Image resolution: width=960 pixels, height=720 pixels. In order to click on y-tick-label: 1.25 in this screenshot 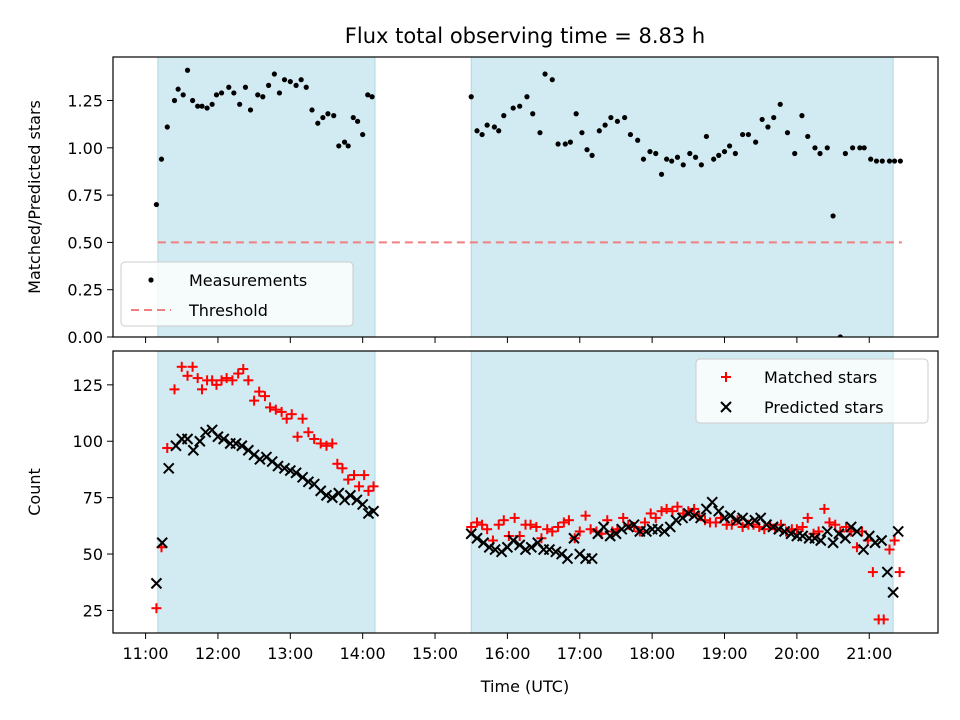, I will do `click(85, 101)`.